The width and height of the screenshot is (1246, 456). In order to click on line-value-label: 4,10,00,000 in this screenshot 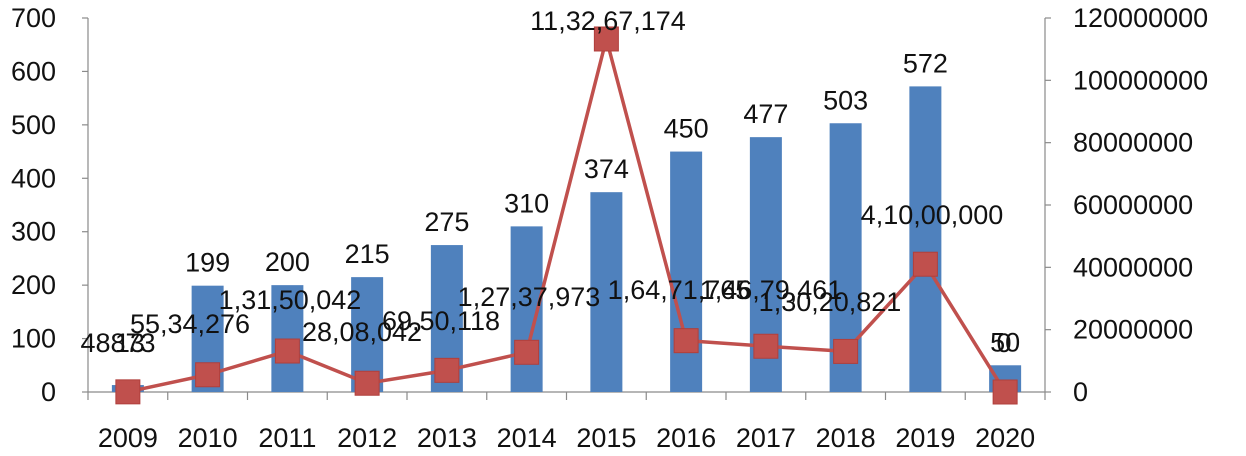, I will do `click(932, 215)`.